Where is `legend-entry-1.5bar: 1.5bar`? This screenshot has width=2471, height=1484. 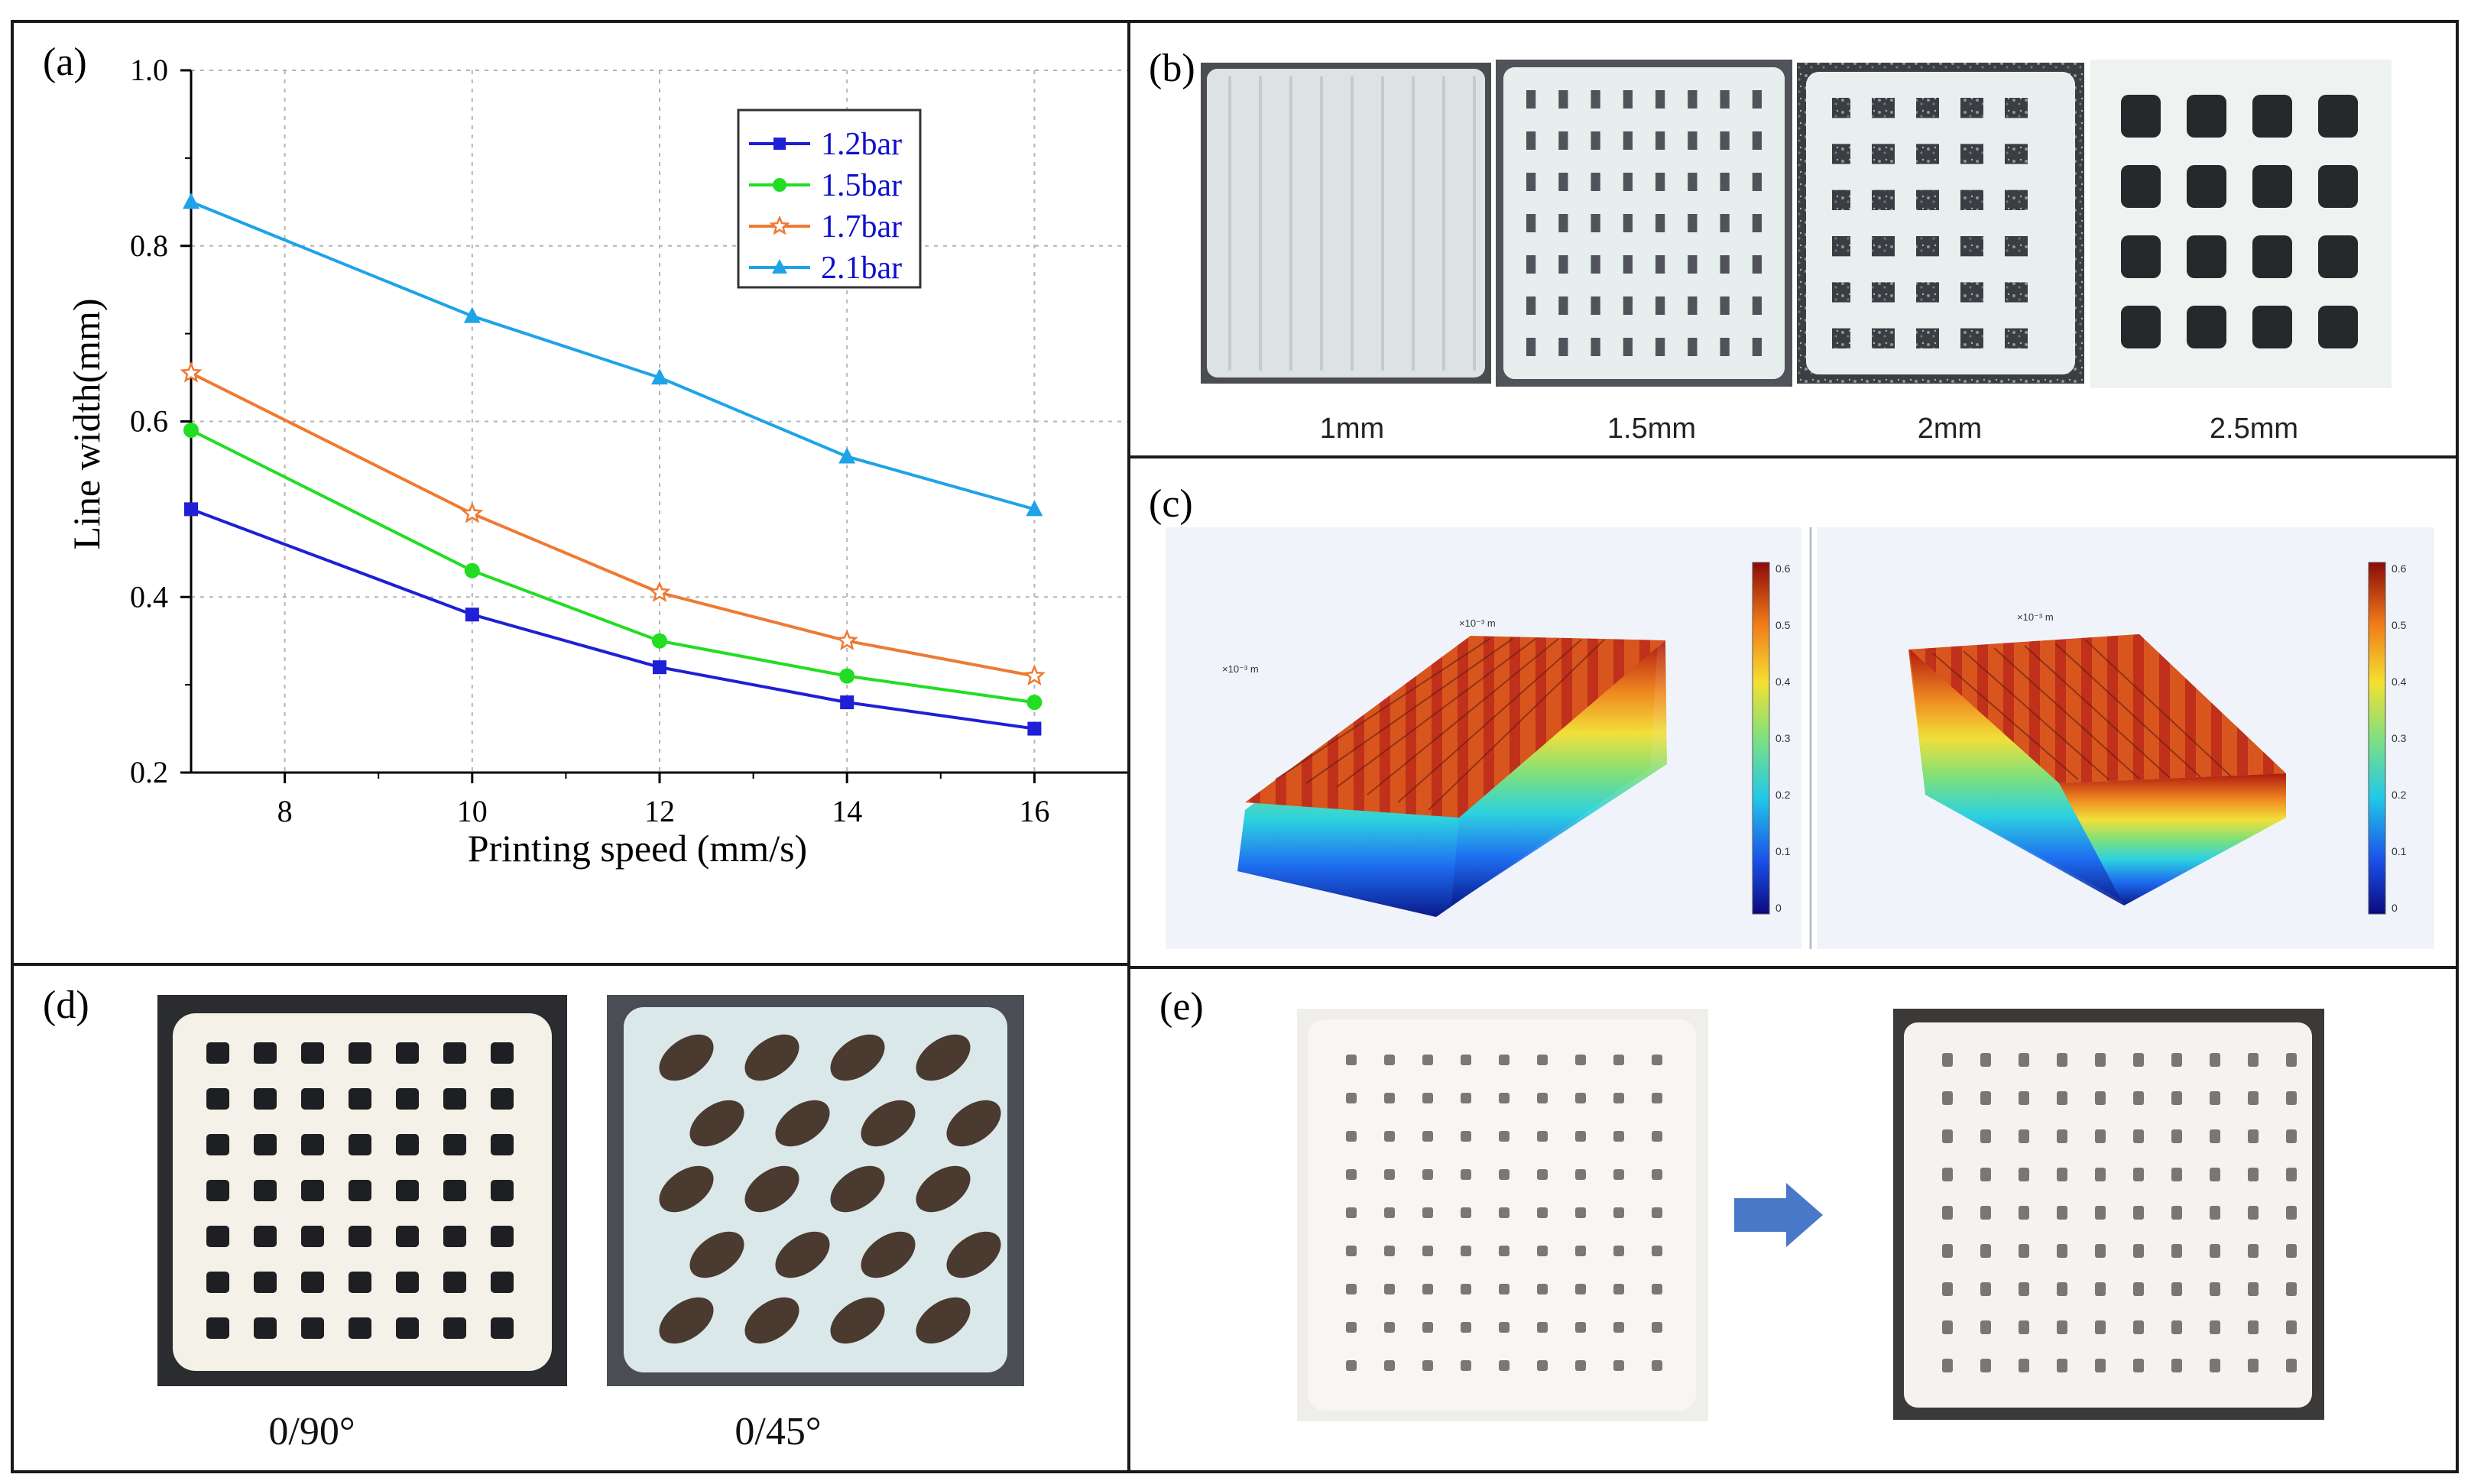
legend-entry-1.5bar: 1.5bar is located at coordinates (825, 186).